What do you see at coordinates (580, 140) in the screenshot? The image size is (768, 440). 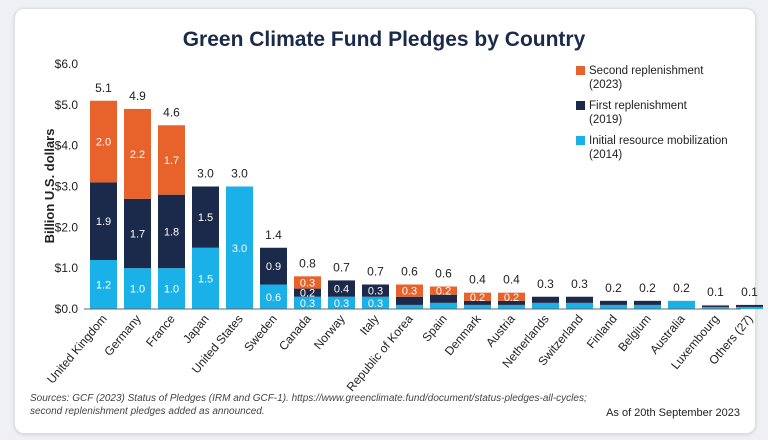 I see `legend-swatch-initial` at bounding box center [580, 140].